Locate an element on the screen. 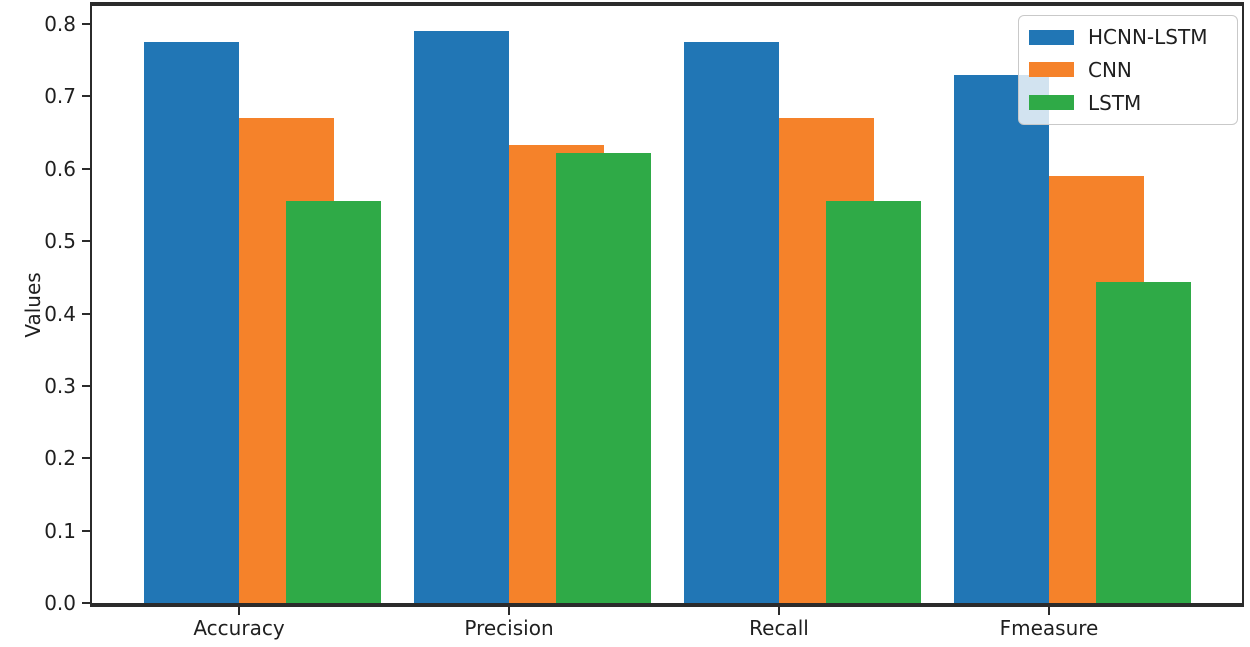  legend-item-lstm: LSTM is located at coordinates (1128, 103).